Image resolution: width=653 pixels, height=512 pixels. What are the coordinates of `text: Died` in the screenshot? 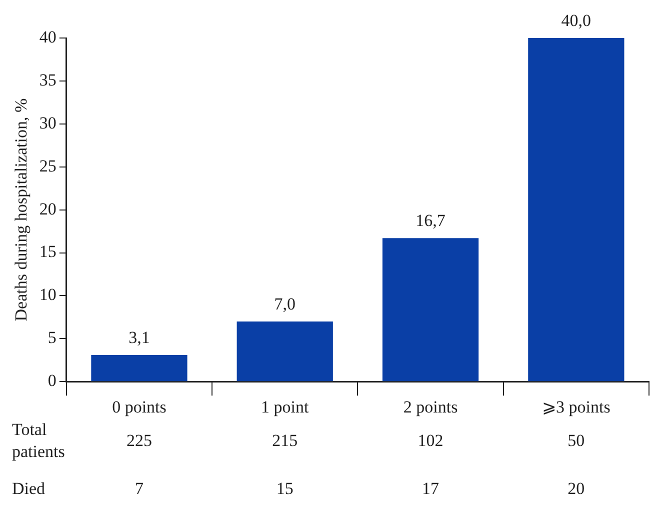 It's located at (29, 488).